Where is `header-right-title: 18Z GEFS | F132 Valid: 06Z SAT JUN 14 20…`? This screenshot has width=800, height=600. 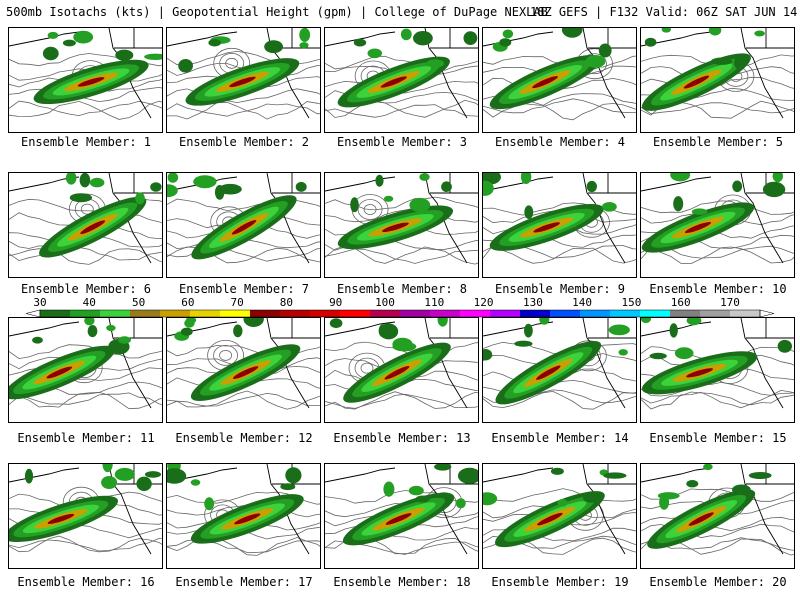 header-right-title: 18Z GEFS | F132 Valid: 06Z SAT JUN 14 20… is located at coordinates (664, 12).